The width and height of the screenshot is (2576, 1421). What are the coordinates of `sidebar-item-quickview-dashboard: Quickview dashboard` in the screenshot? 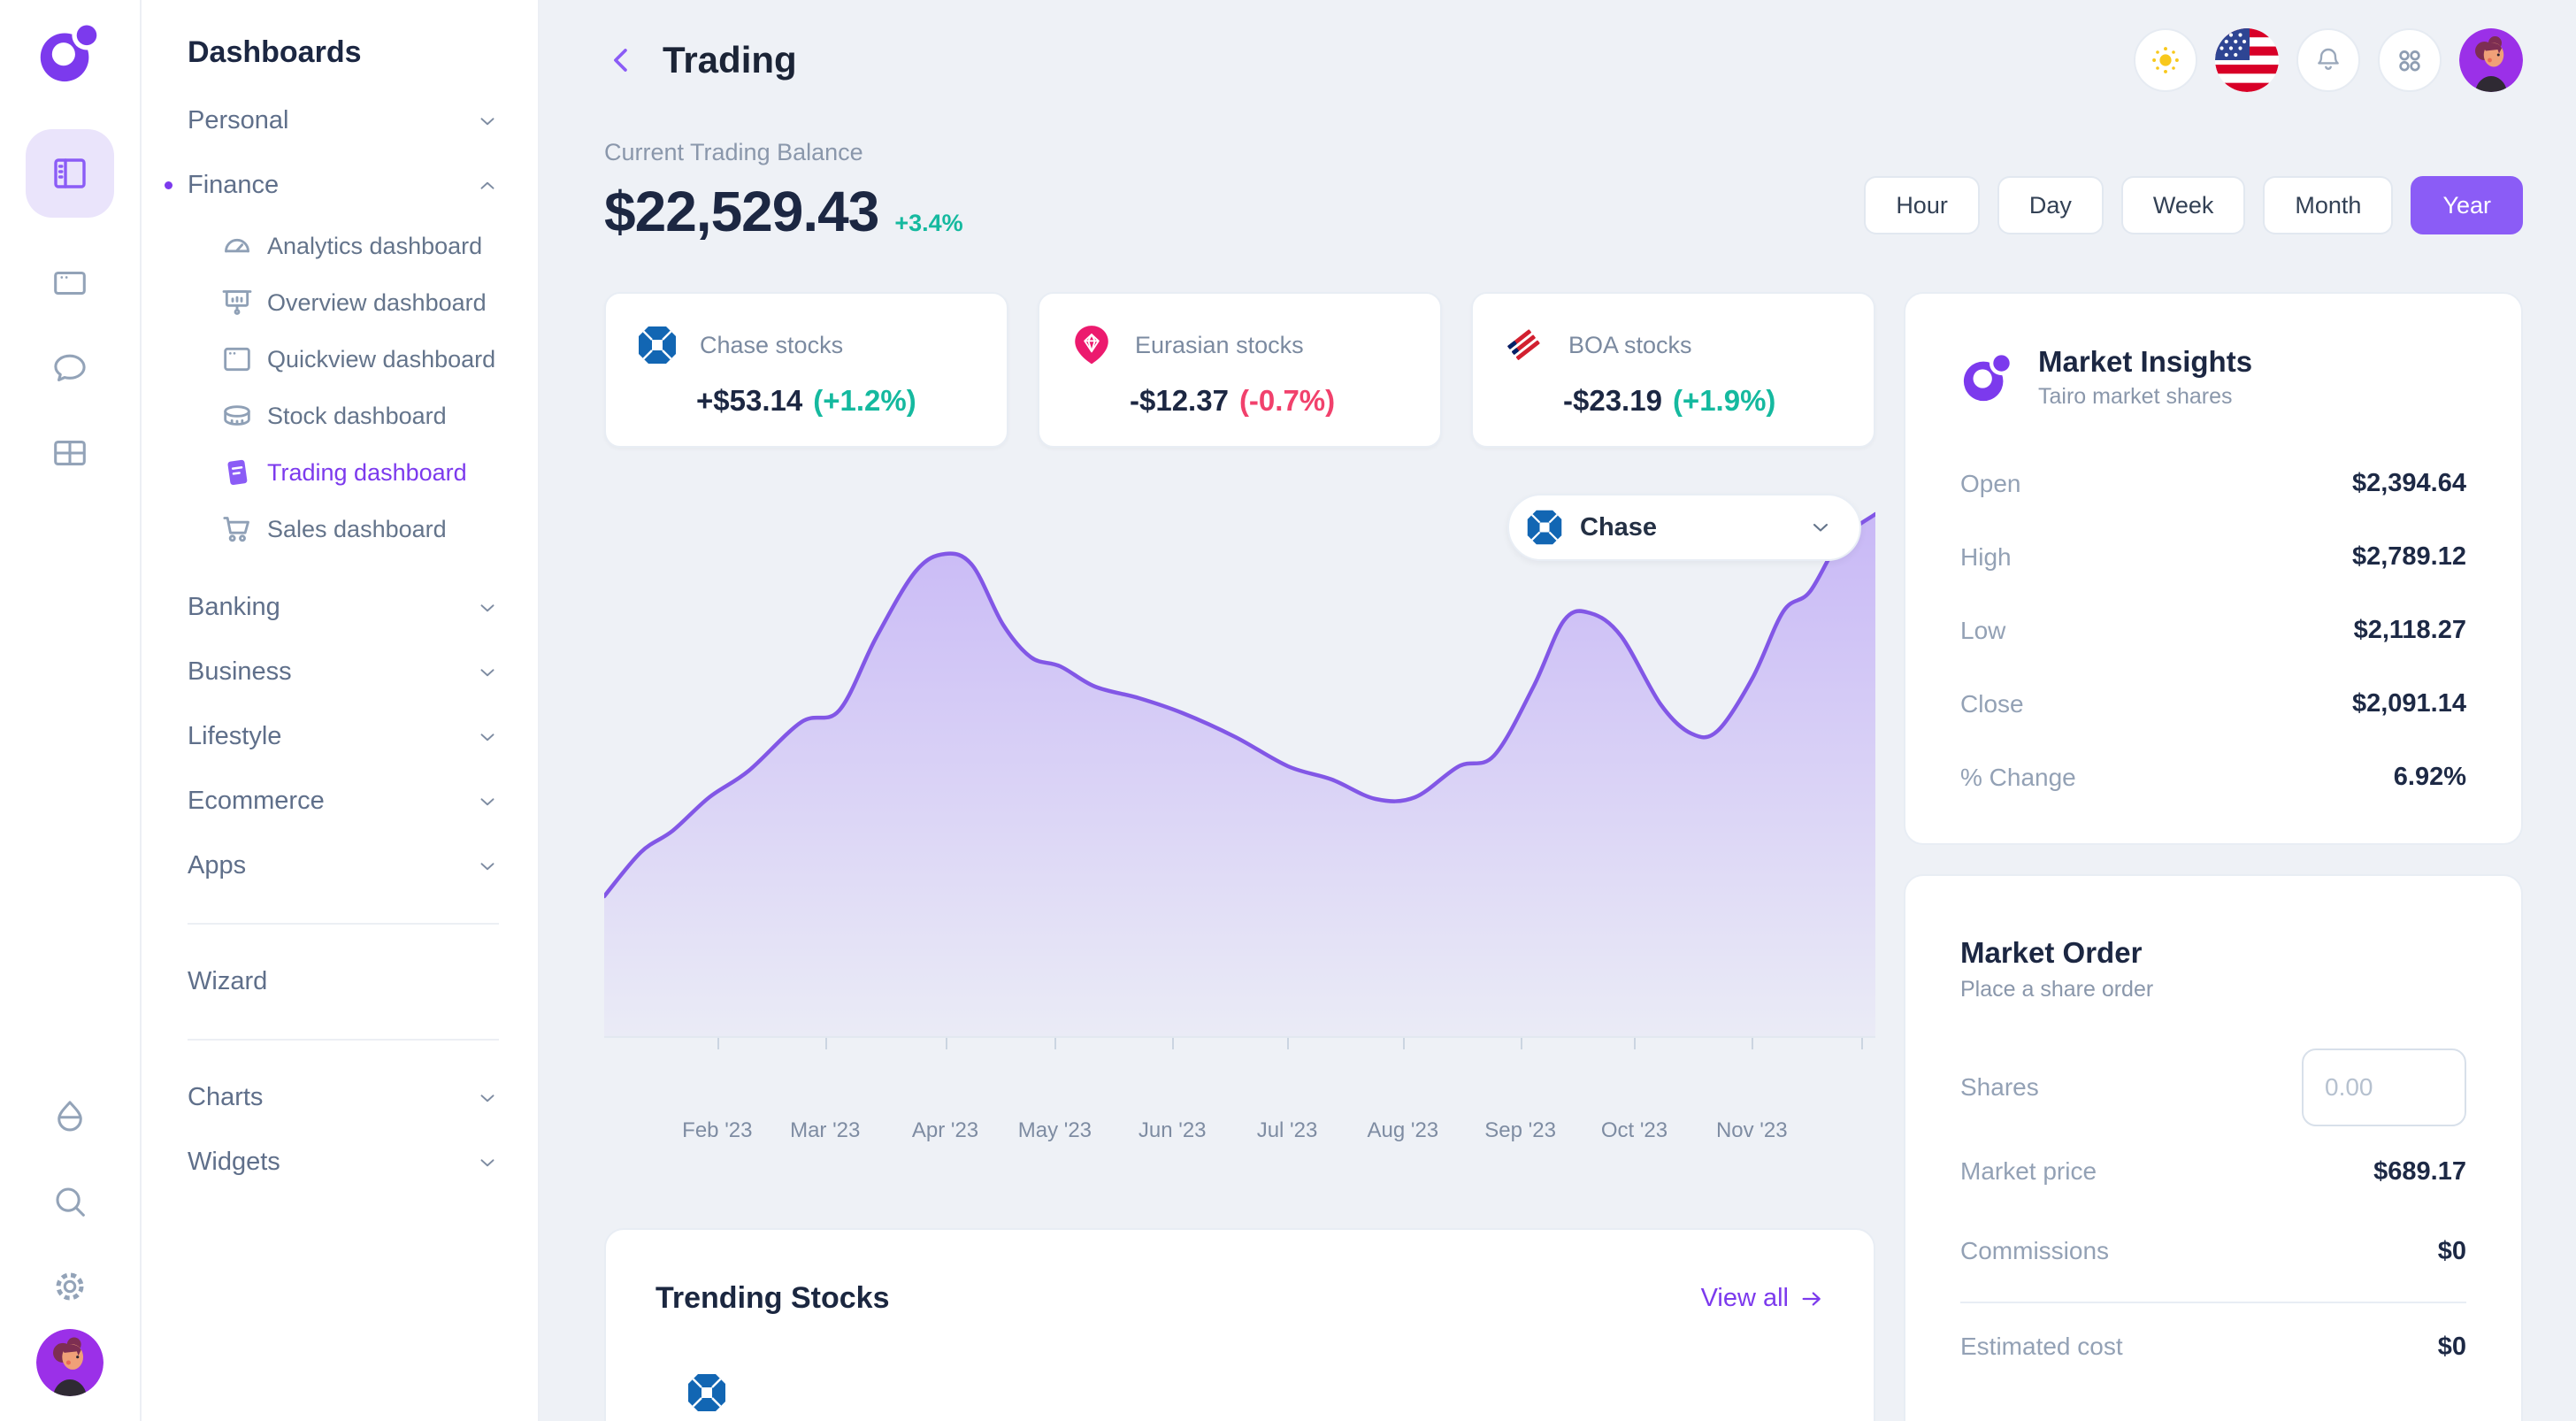 It's located at (343, 359).